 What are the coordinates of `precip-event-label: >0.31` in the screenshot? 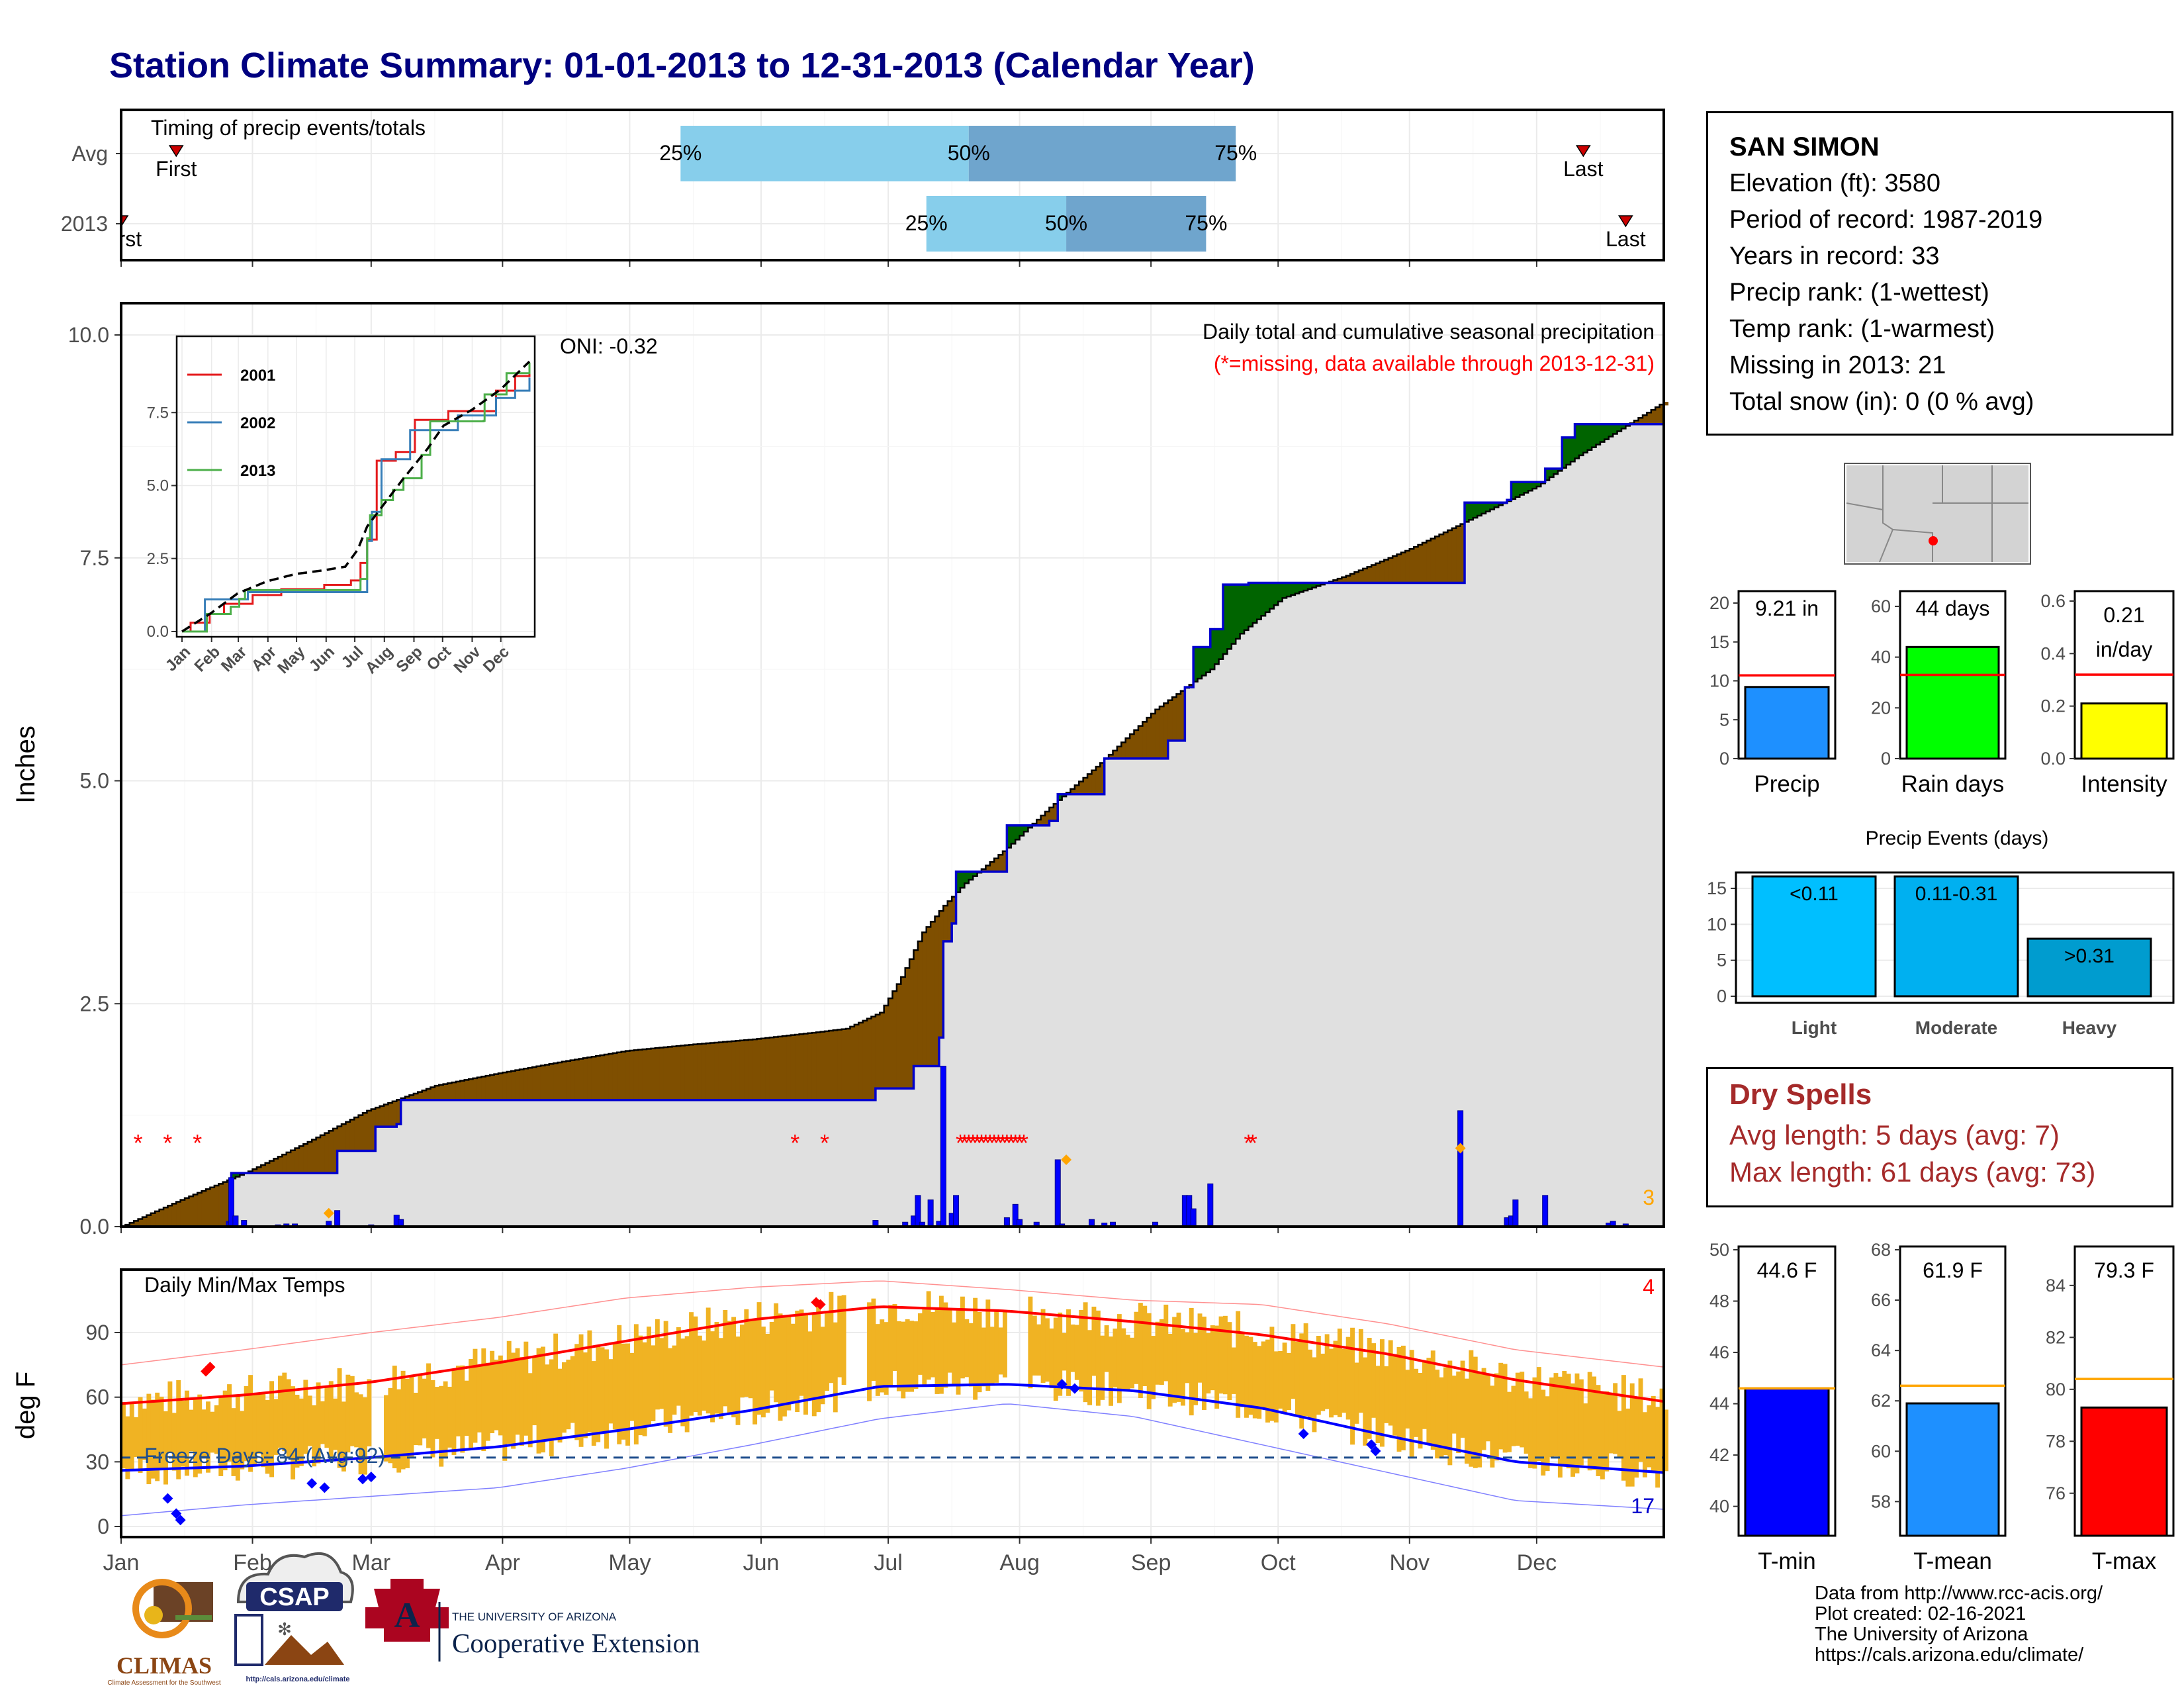 It's located at (2089, 956).